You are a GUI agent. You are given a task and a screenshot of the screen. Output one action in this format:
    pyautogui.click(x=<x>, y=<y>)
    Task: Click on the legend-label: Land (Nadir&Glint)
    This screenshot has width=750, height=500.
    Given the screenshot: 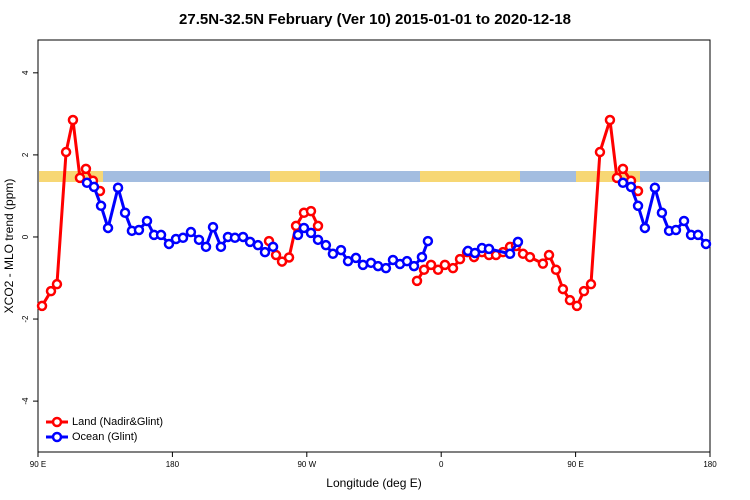 What is the action you would take?
    pyautogui.click(x=117, y=422)
    